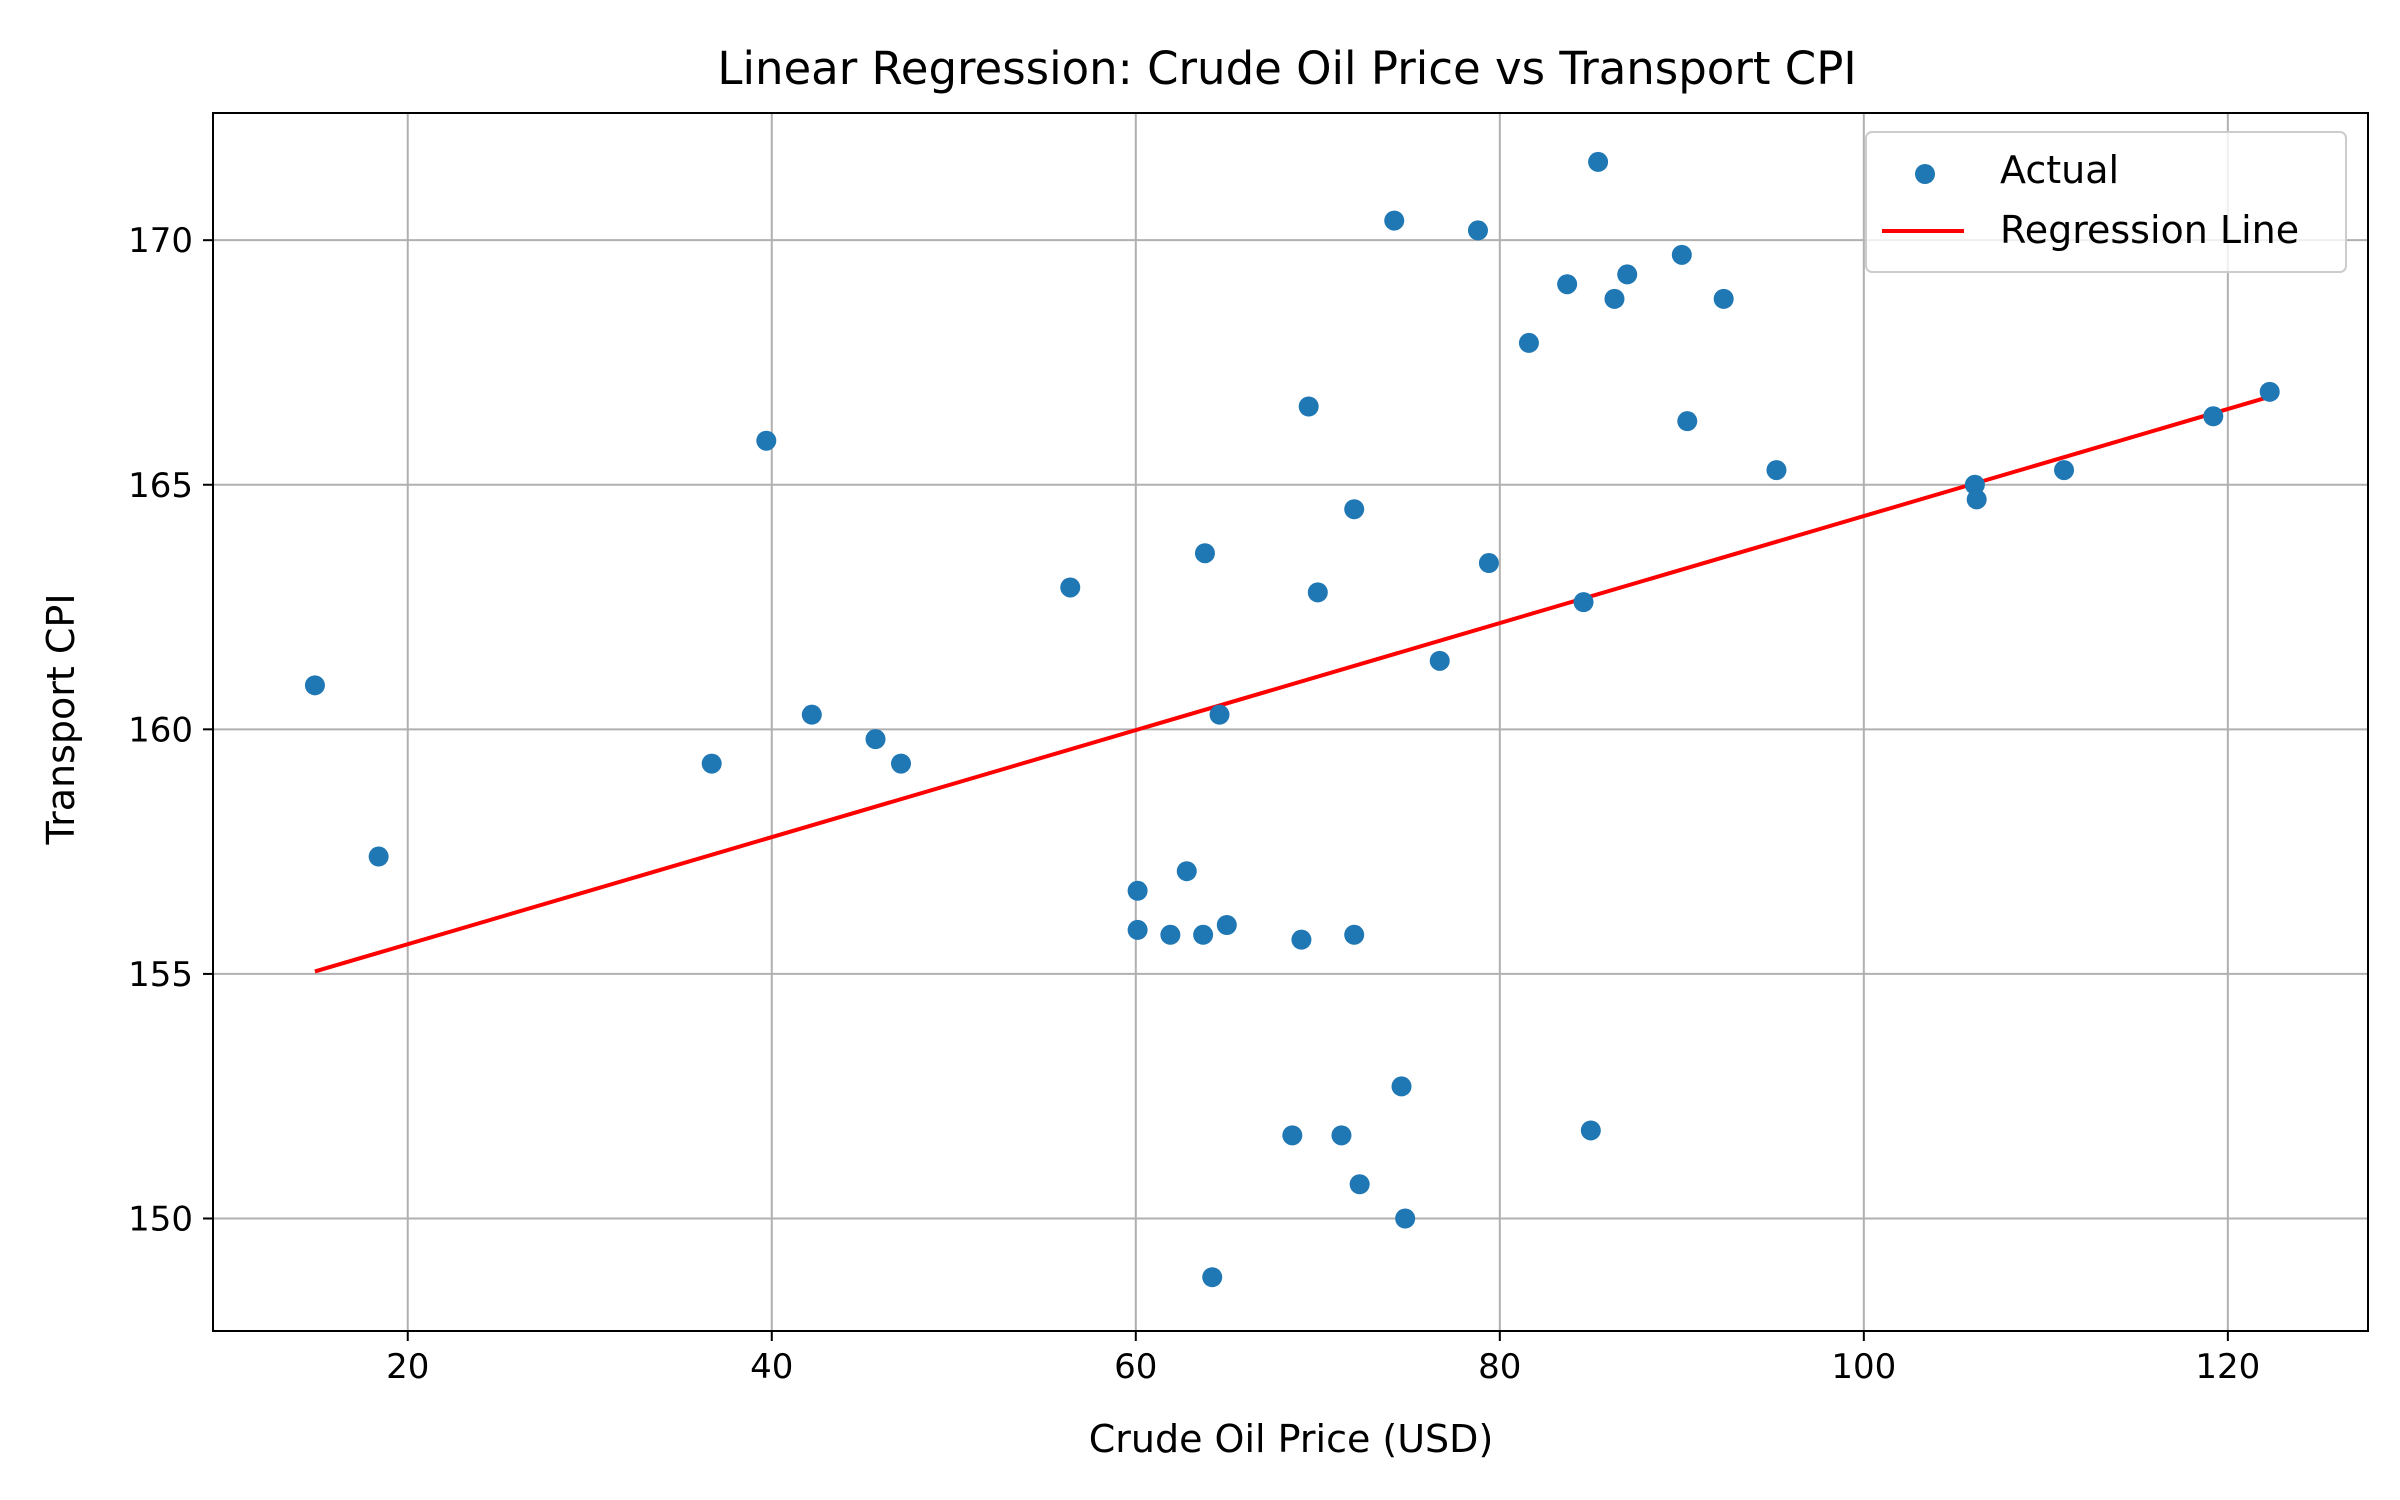 The height and width of the screenshot is (1500, 2400). What do you see at coordinates (1291, 1439) in the screenshot?
I see `x-axis-label: Crude Oil Price (USD)` at bounding box center [1291, 1439].